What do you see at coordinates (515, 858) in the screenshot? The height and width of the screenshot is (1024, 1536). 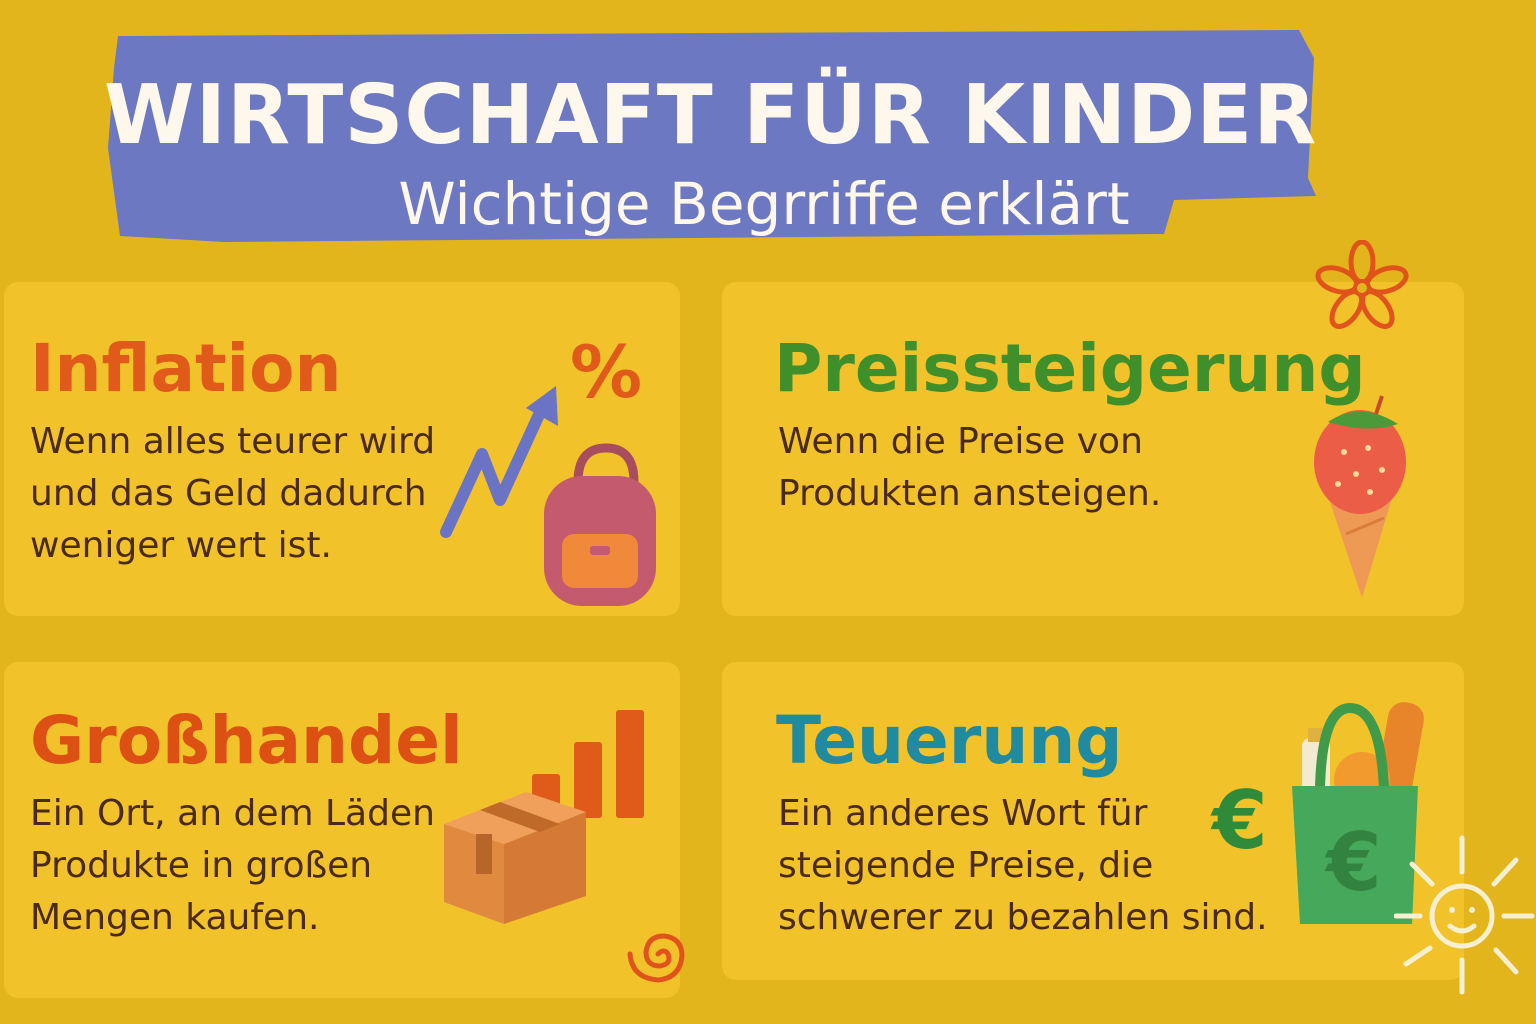 I see `cardboard-box-icon` at bounding box center [515, 858].